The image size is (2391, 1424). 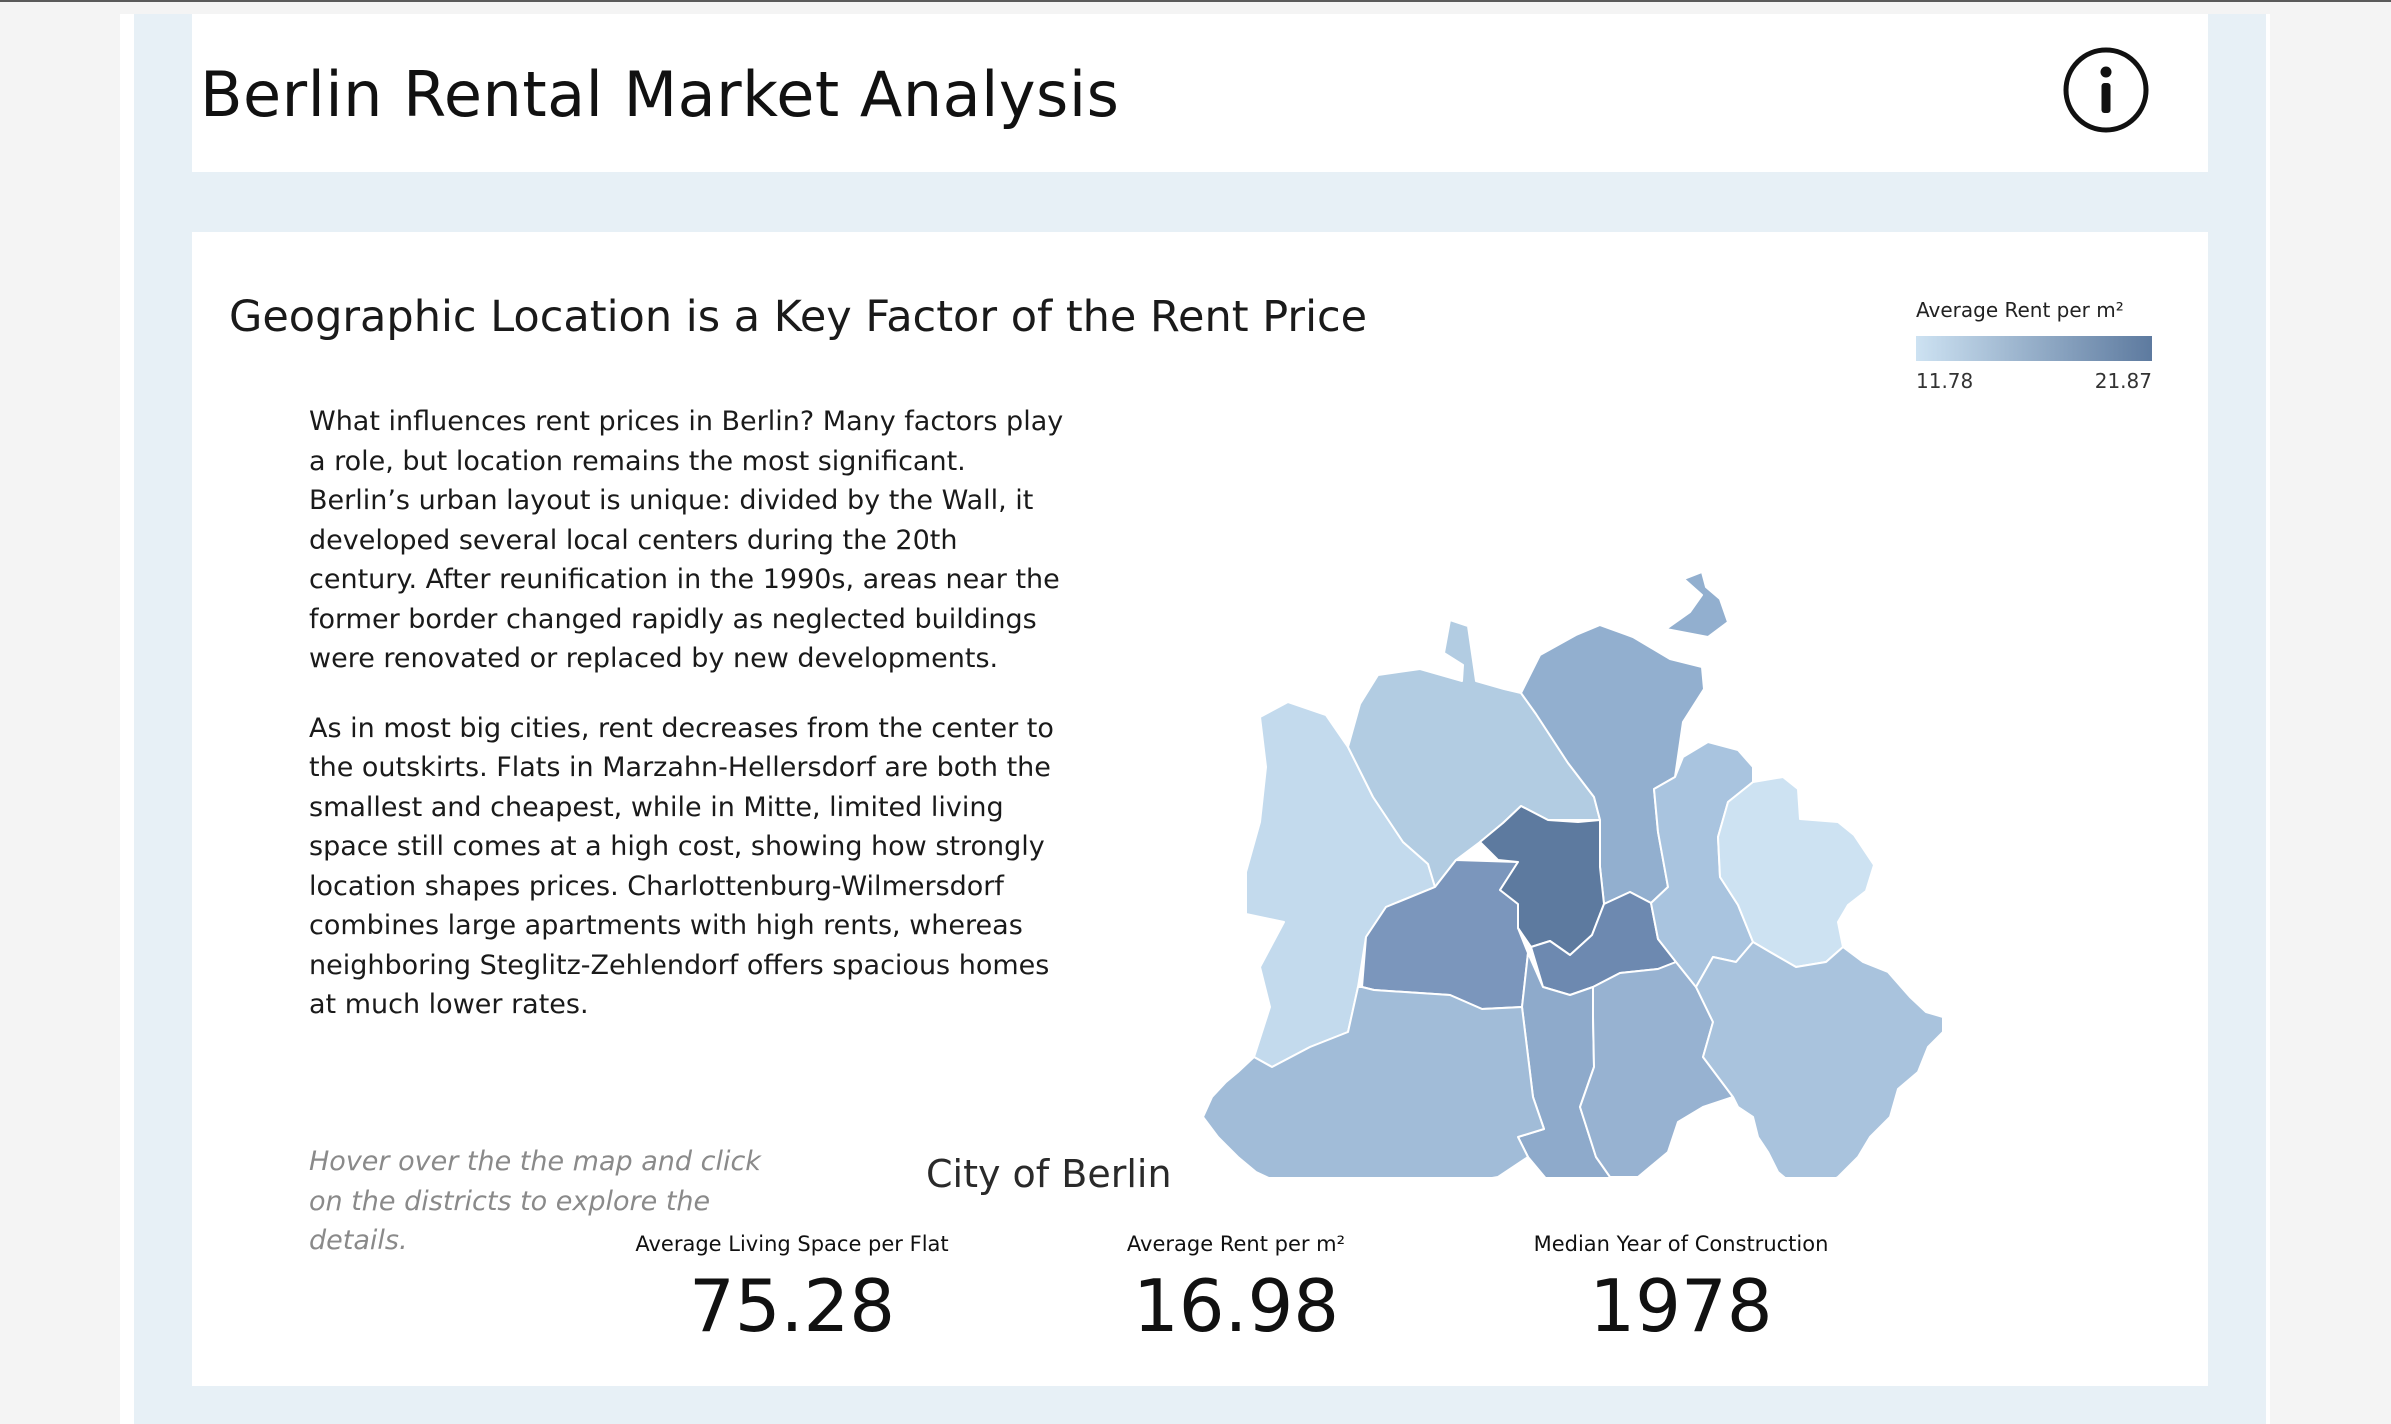 What do you see at coordinates (1049, 1174) in the screenshot?
I see `region-name: City of Berlin` at bounding box center [1049, 1174].